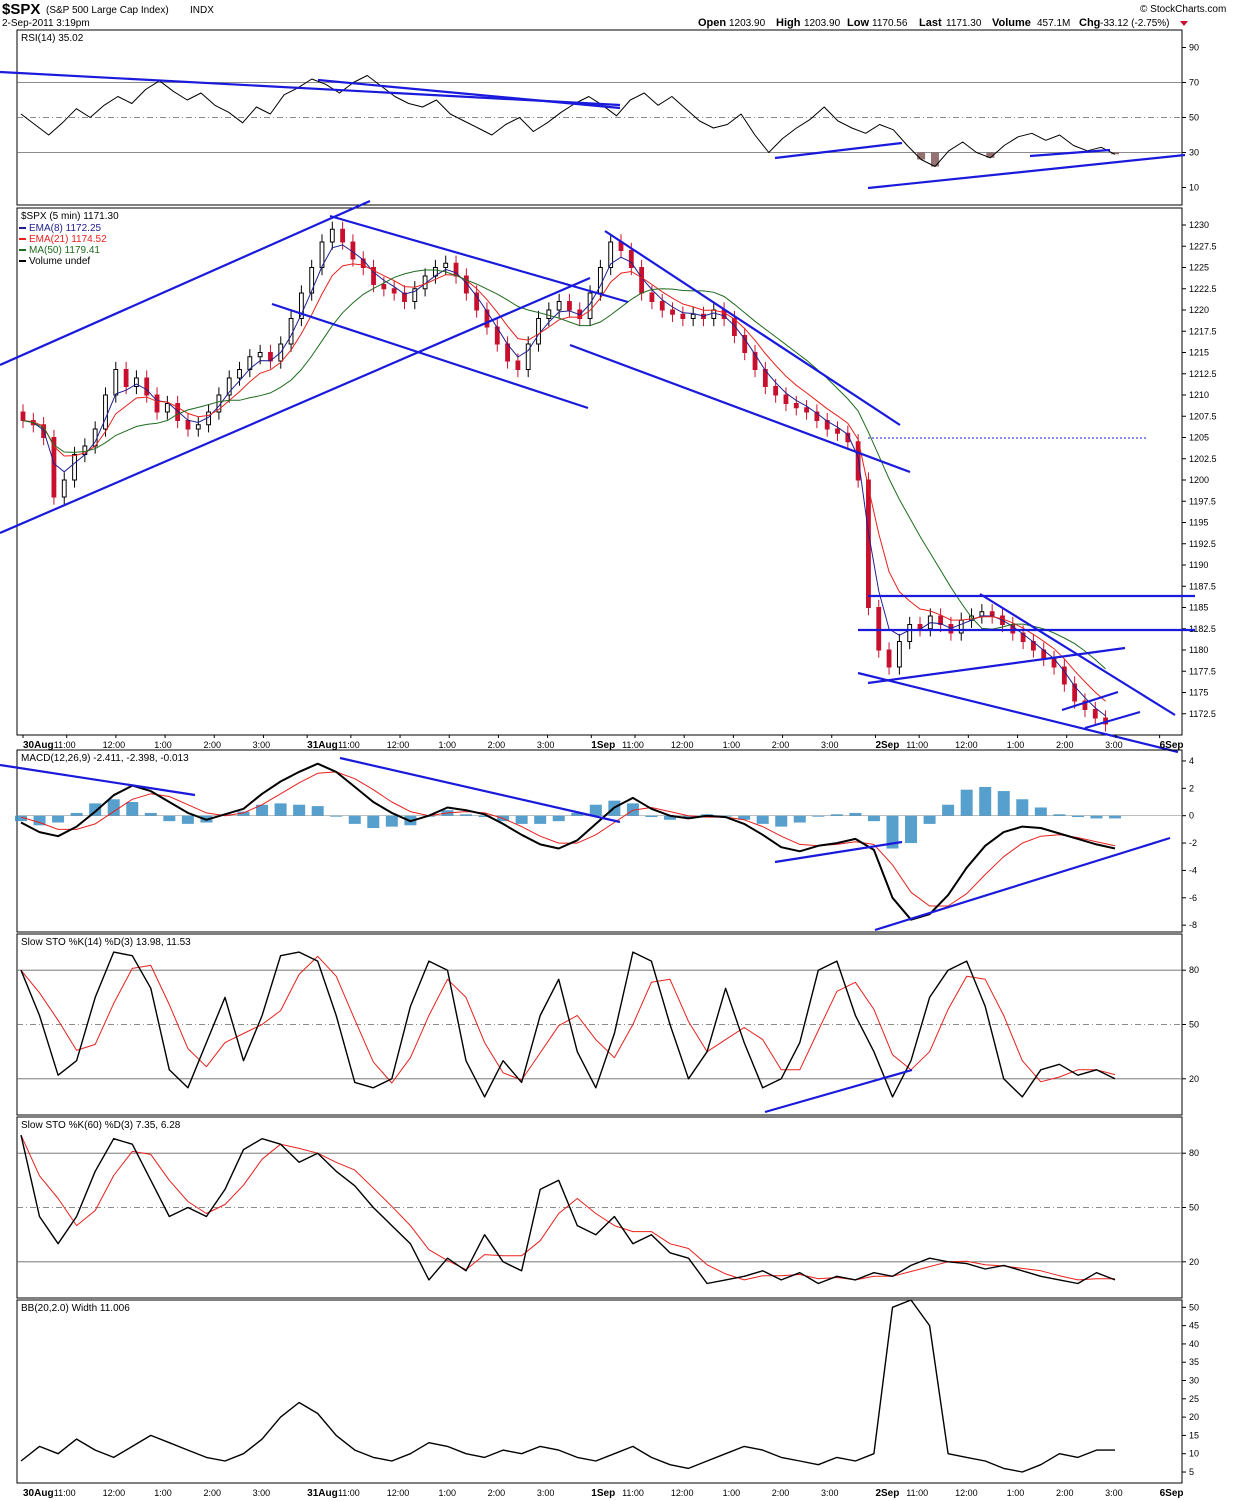  What do you see at coordinates (966, 745) in the screenshot?
I see `x-tick-label: 12:00` at bounding box center [966, 745].